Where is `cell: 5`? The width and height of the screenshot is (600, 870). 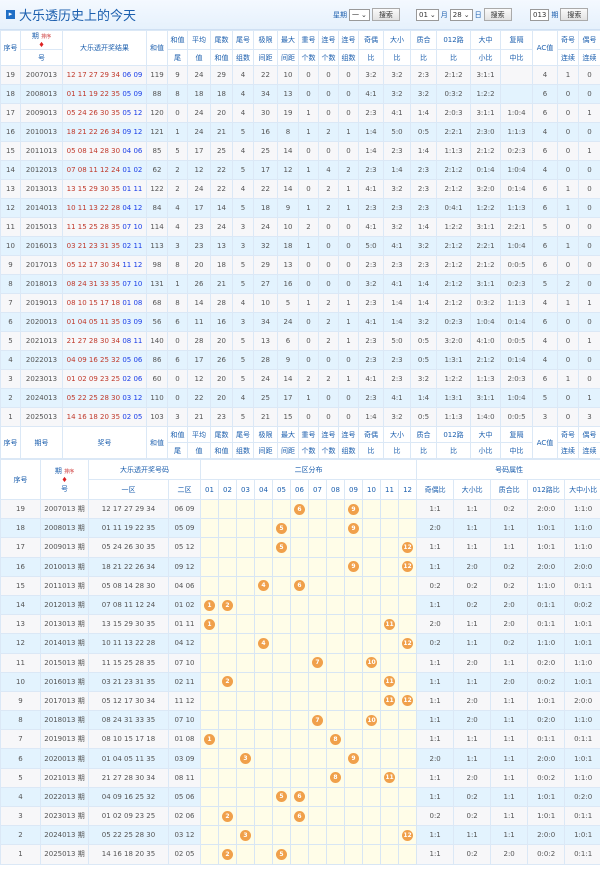
cell: 5 is located at coordinates (545, 398).